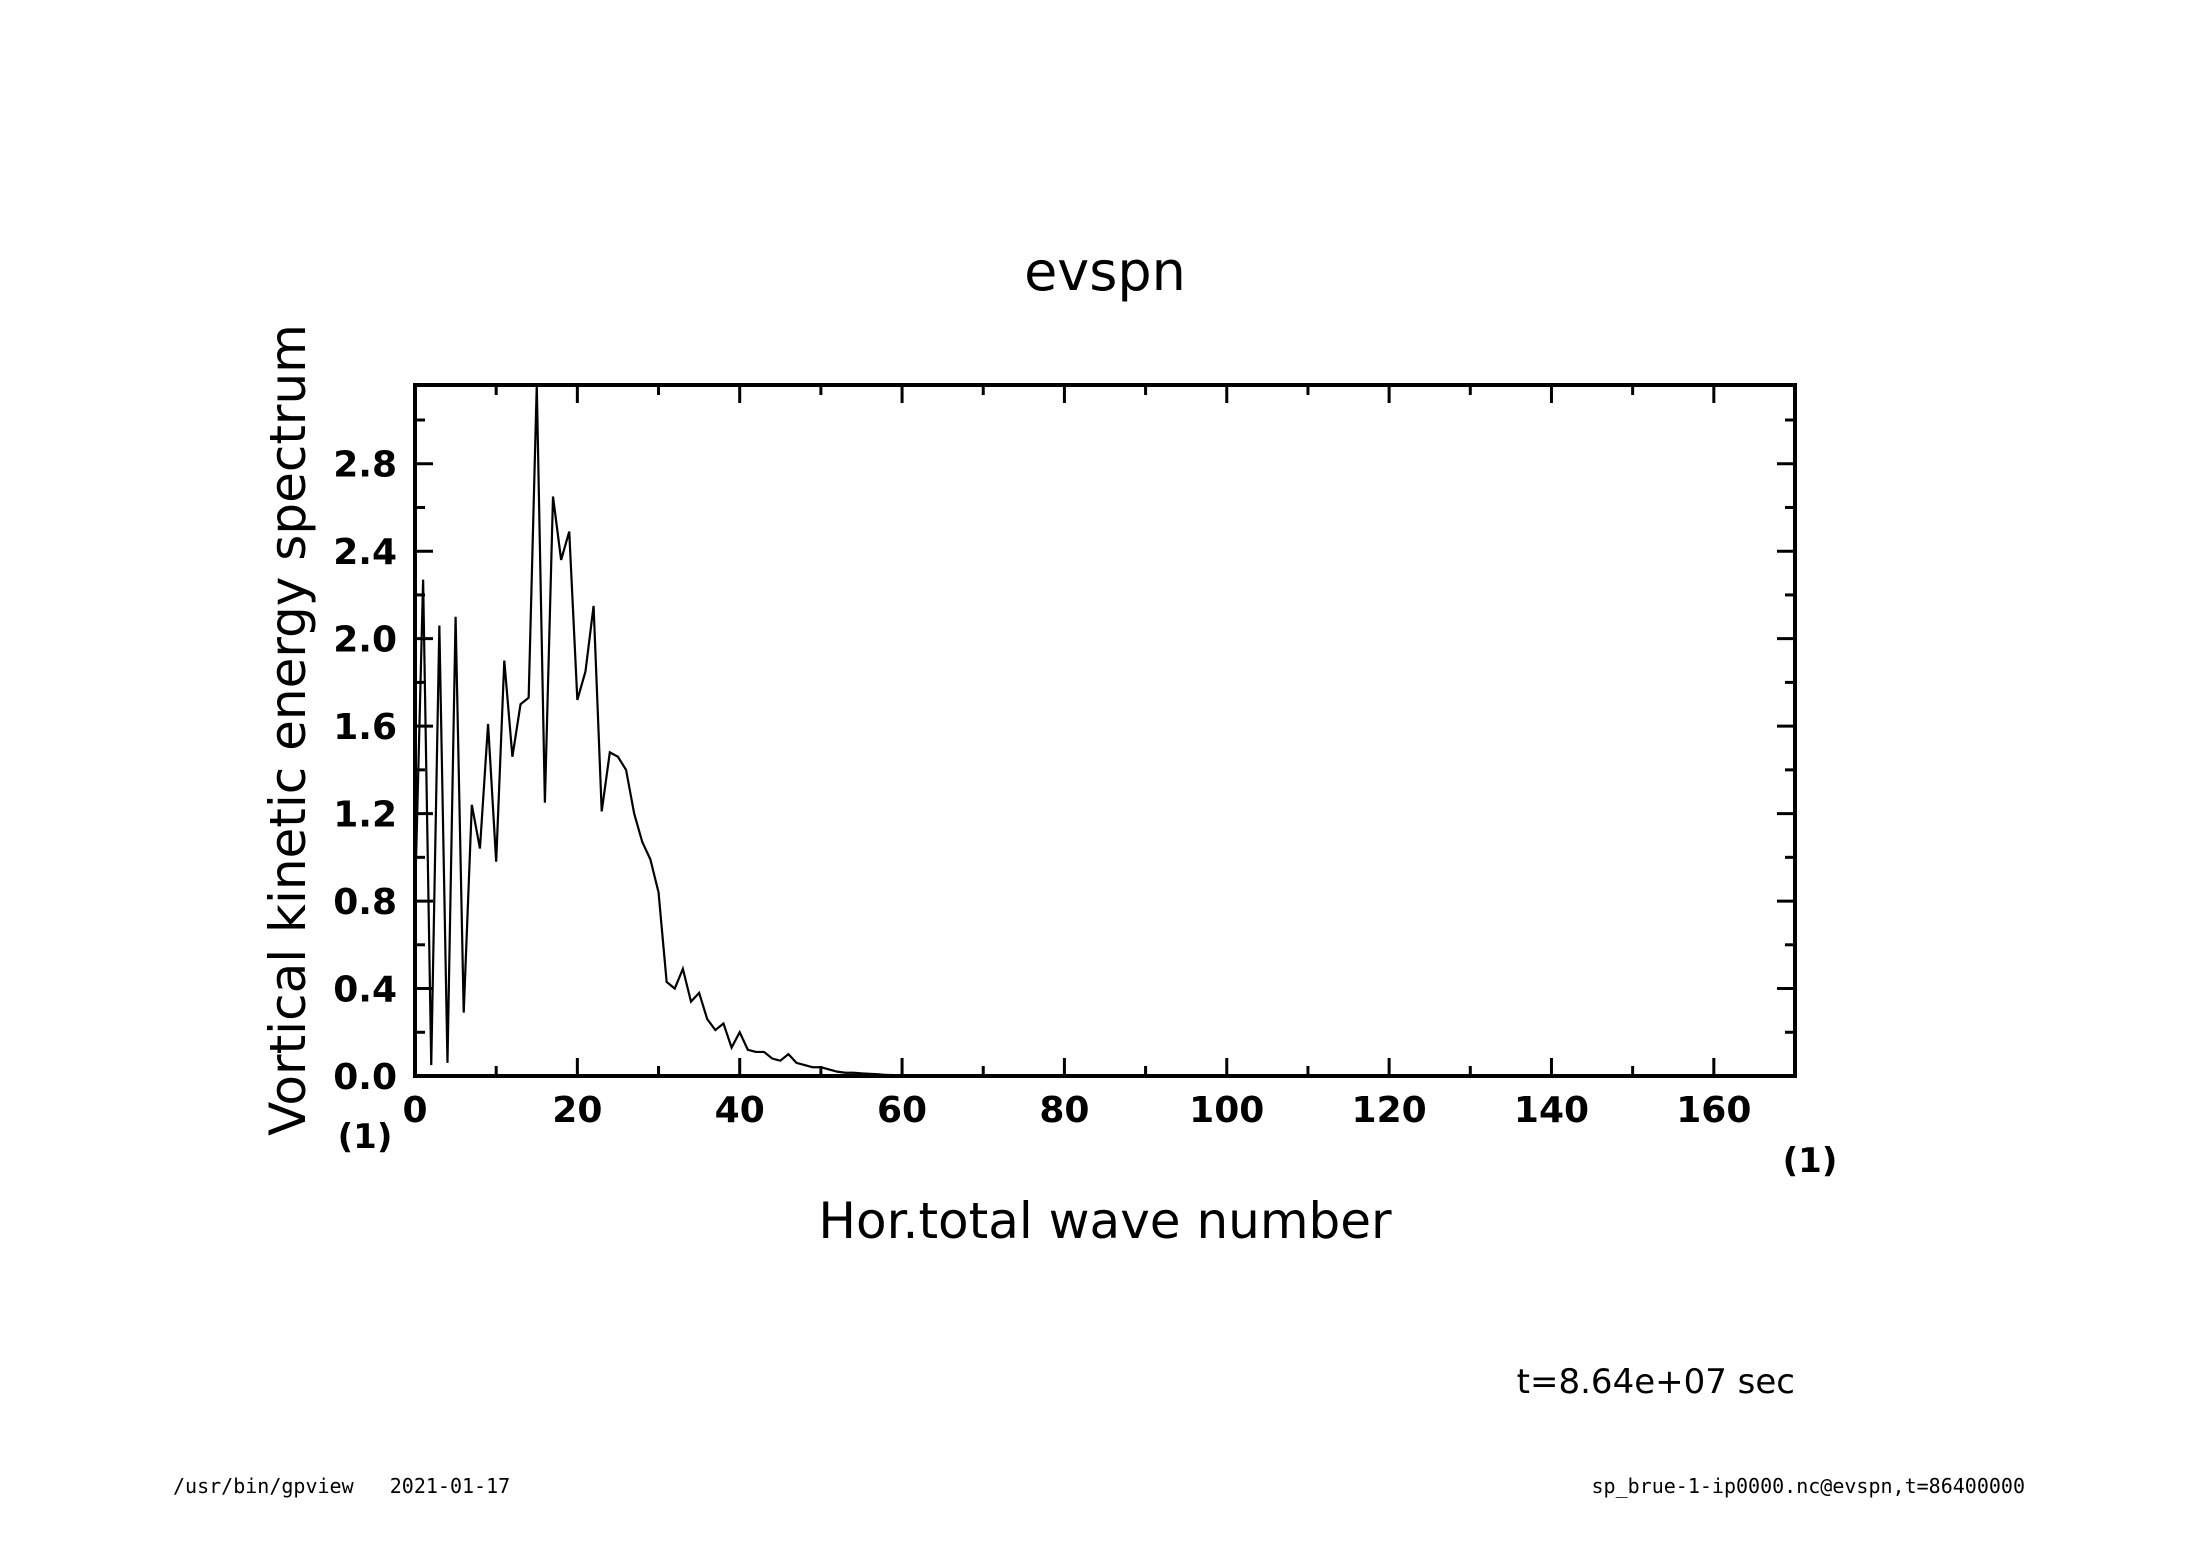  What do you see at coordinates (365, 1137) in the screenshot?
I see `y-unit-label: (1)` at bounding box center [365, 1137].